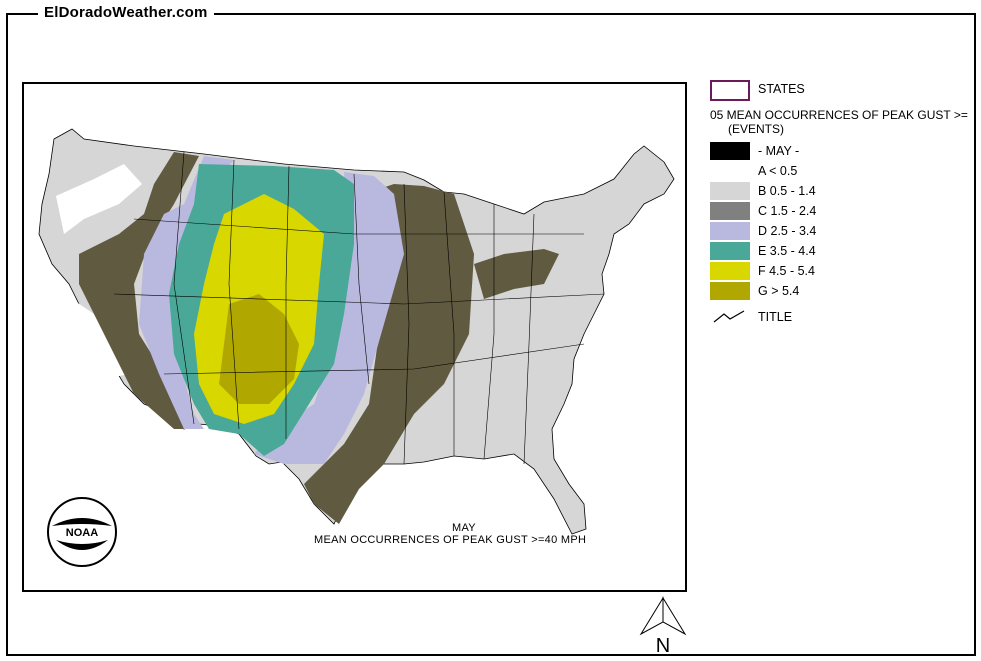  What do you see at coordinates (100, 339) in the screenshot?
I see `zone-A-california` at bounding box center [100, 339].